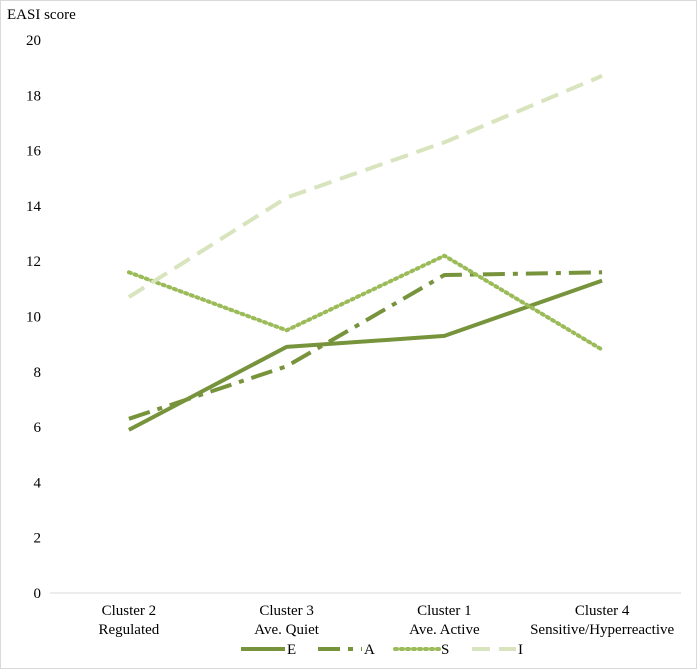 This screenshot has height=669, width=697. What do you see at coordinates (38, 594) in the screenshot?
I see `y-tick-label: 0` at bounding box center [38, 594].